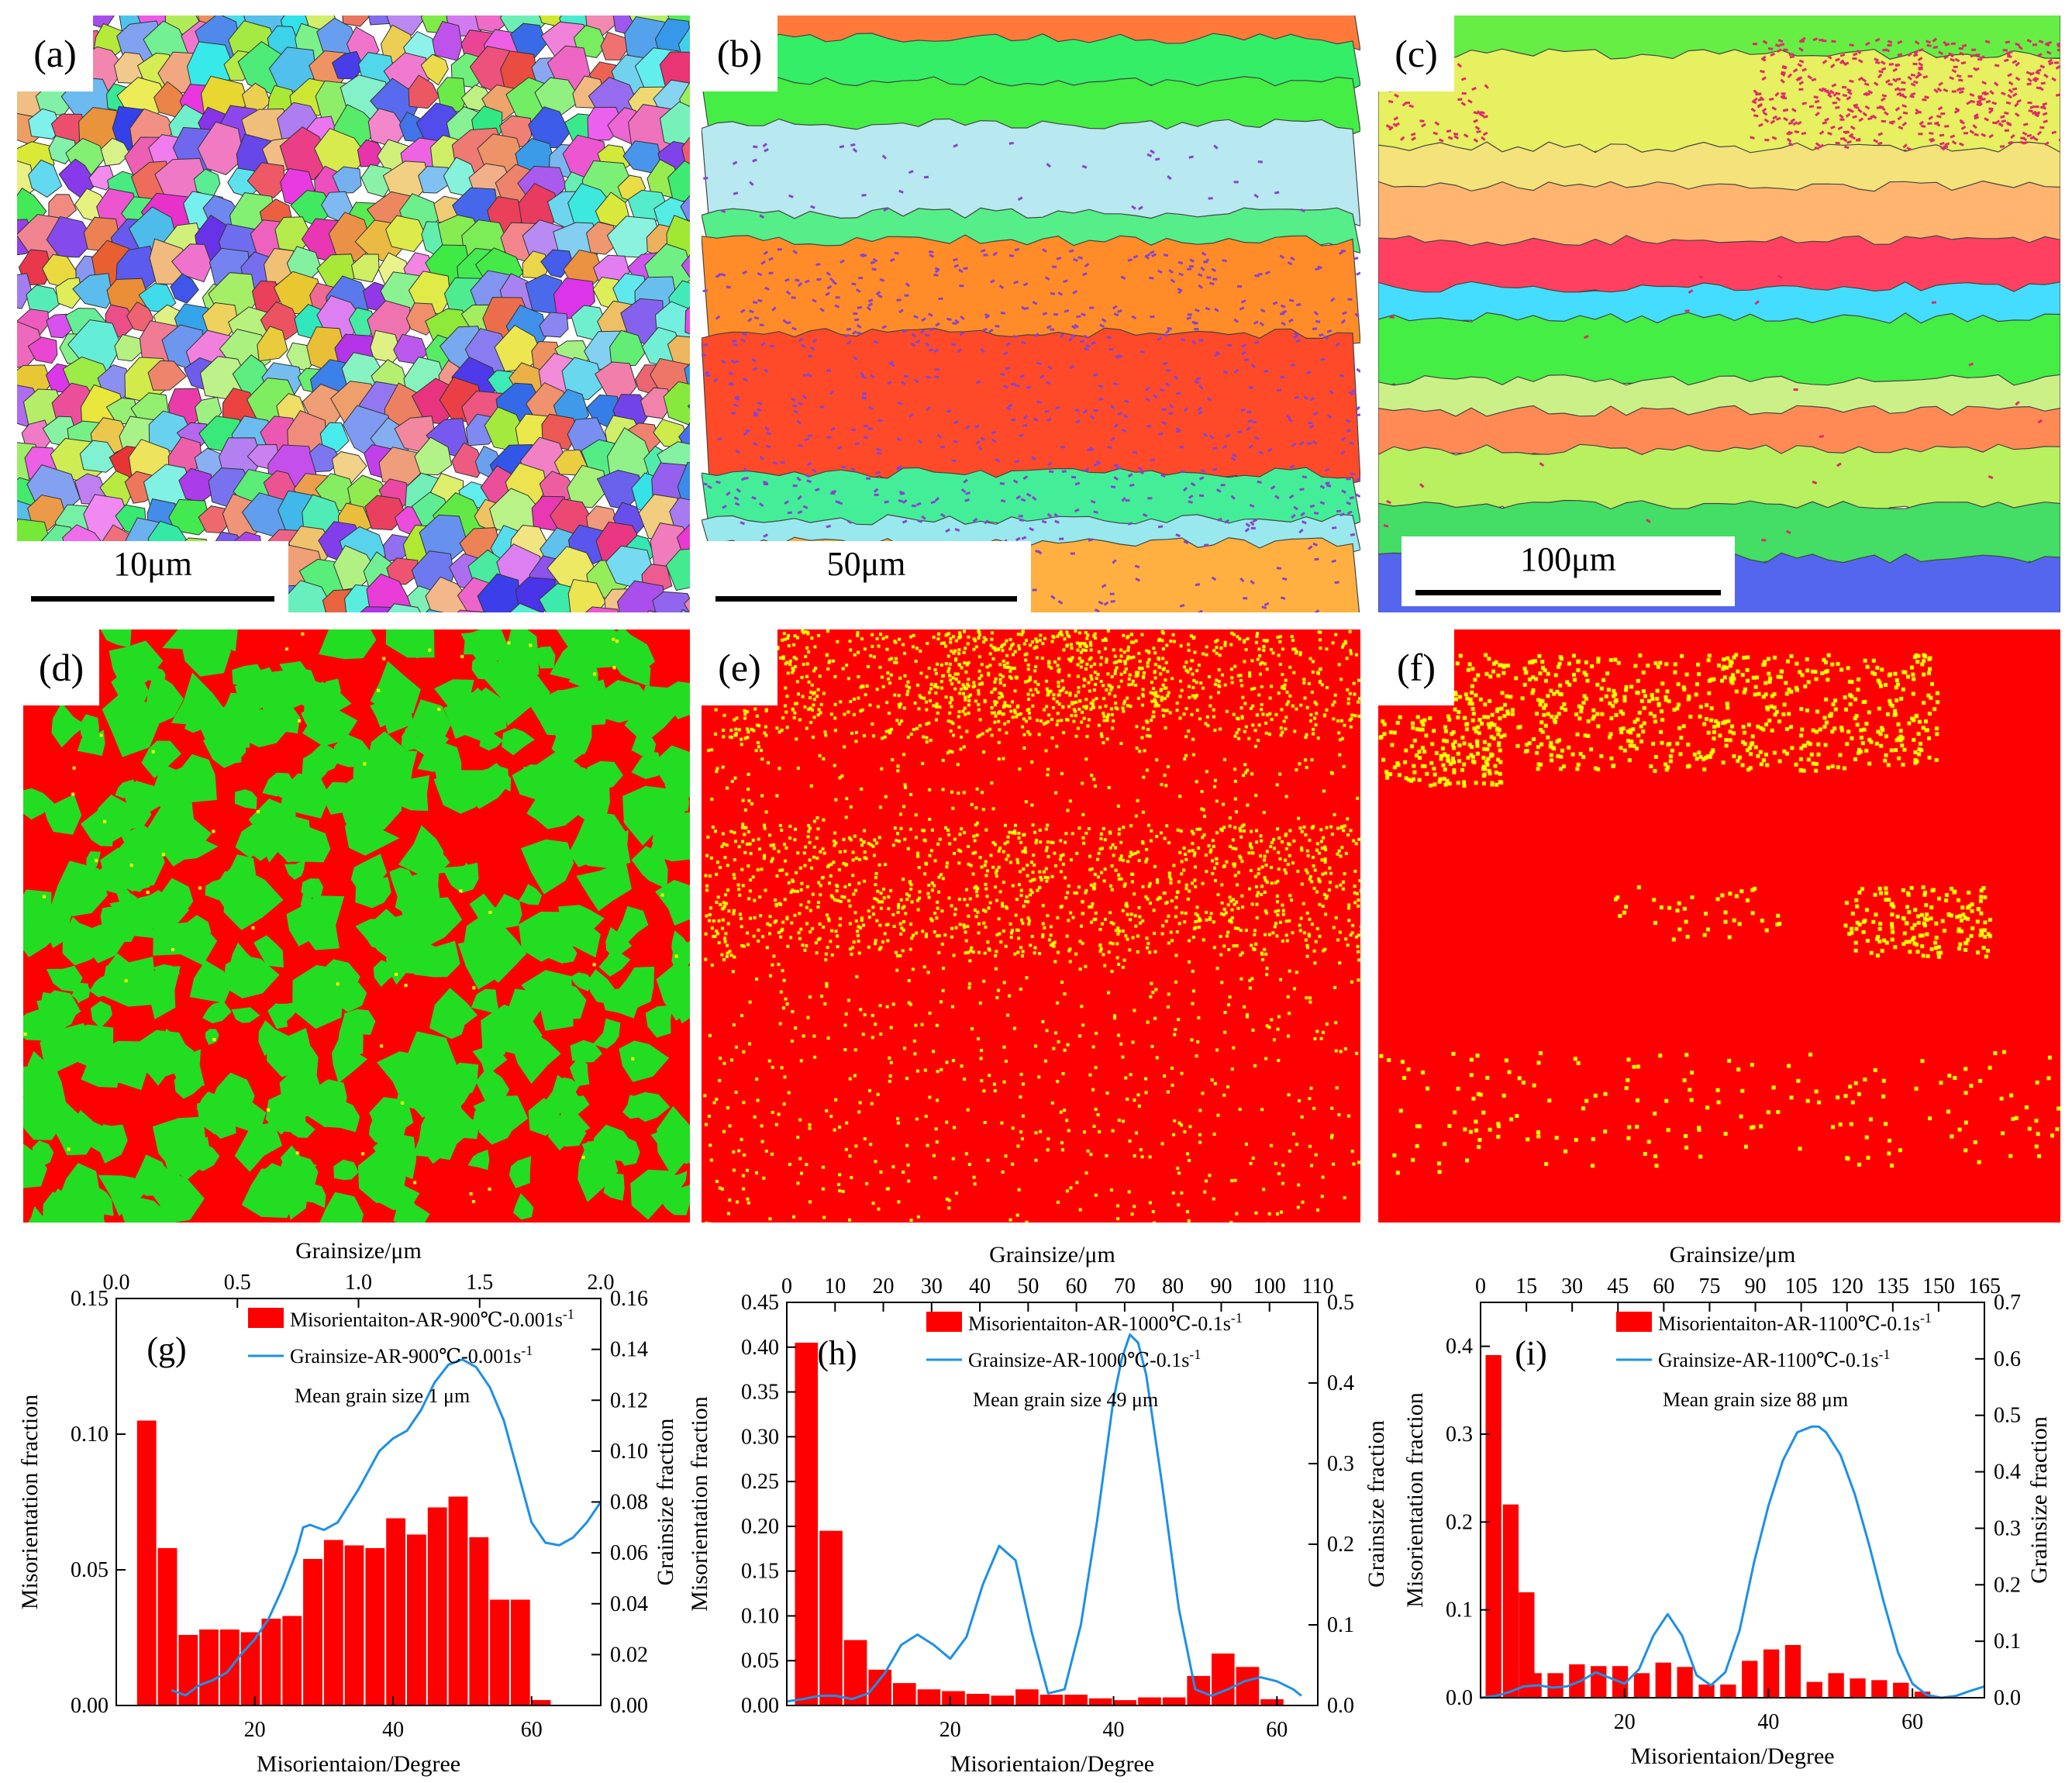  I want to click on ipf-map-c: (c) 100μm, so click(1719, 314).